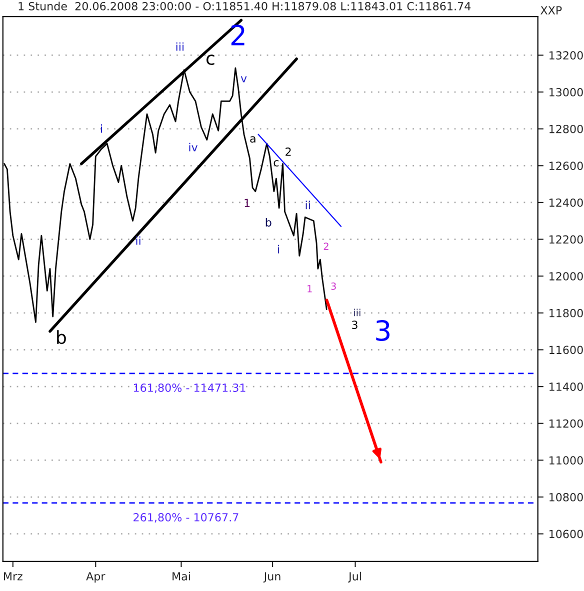 This screenshot has height=591, width=584. Describe the element at coordinates (566, 202) in the screenshot. I see `y-tick-label: 12400` at that location.